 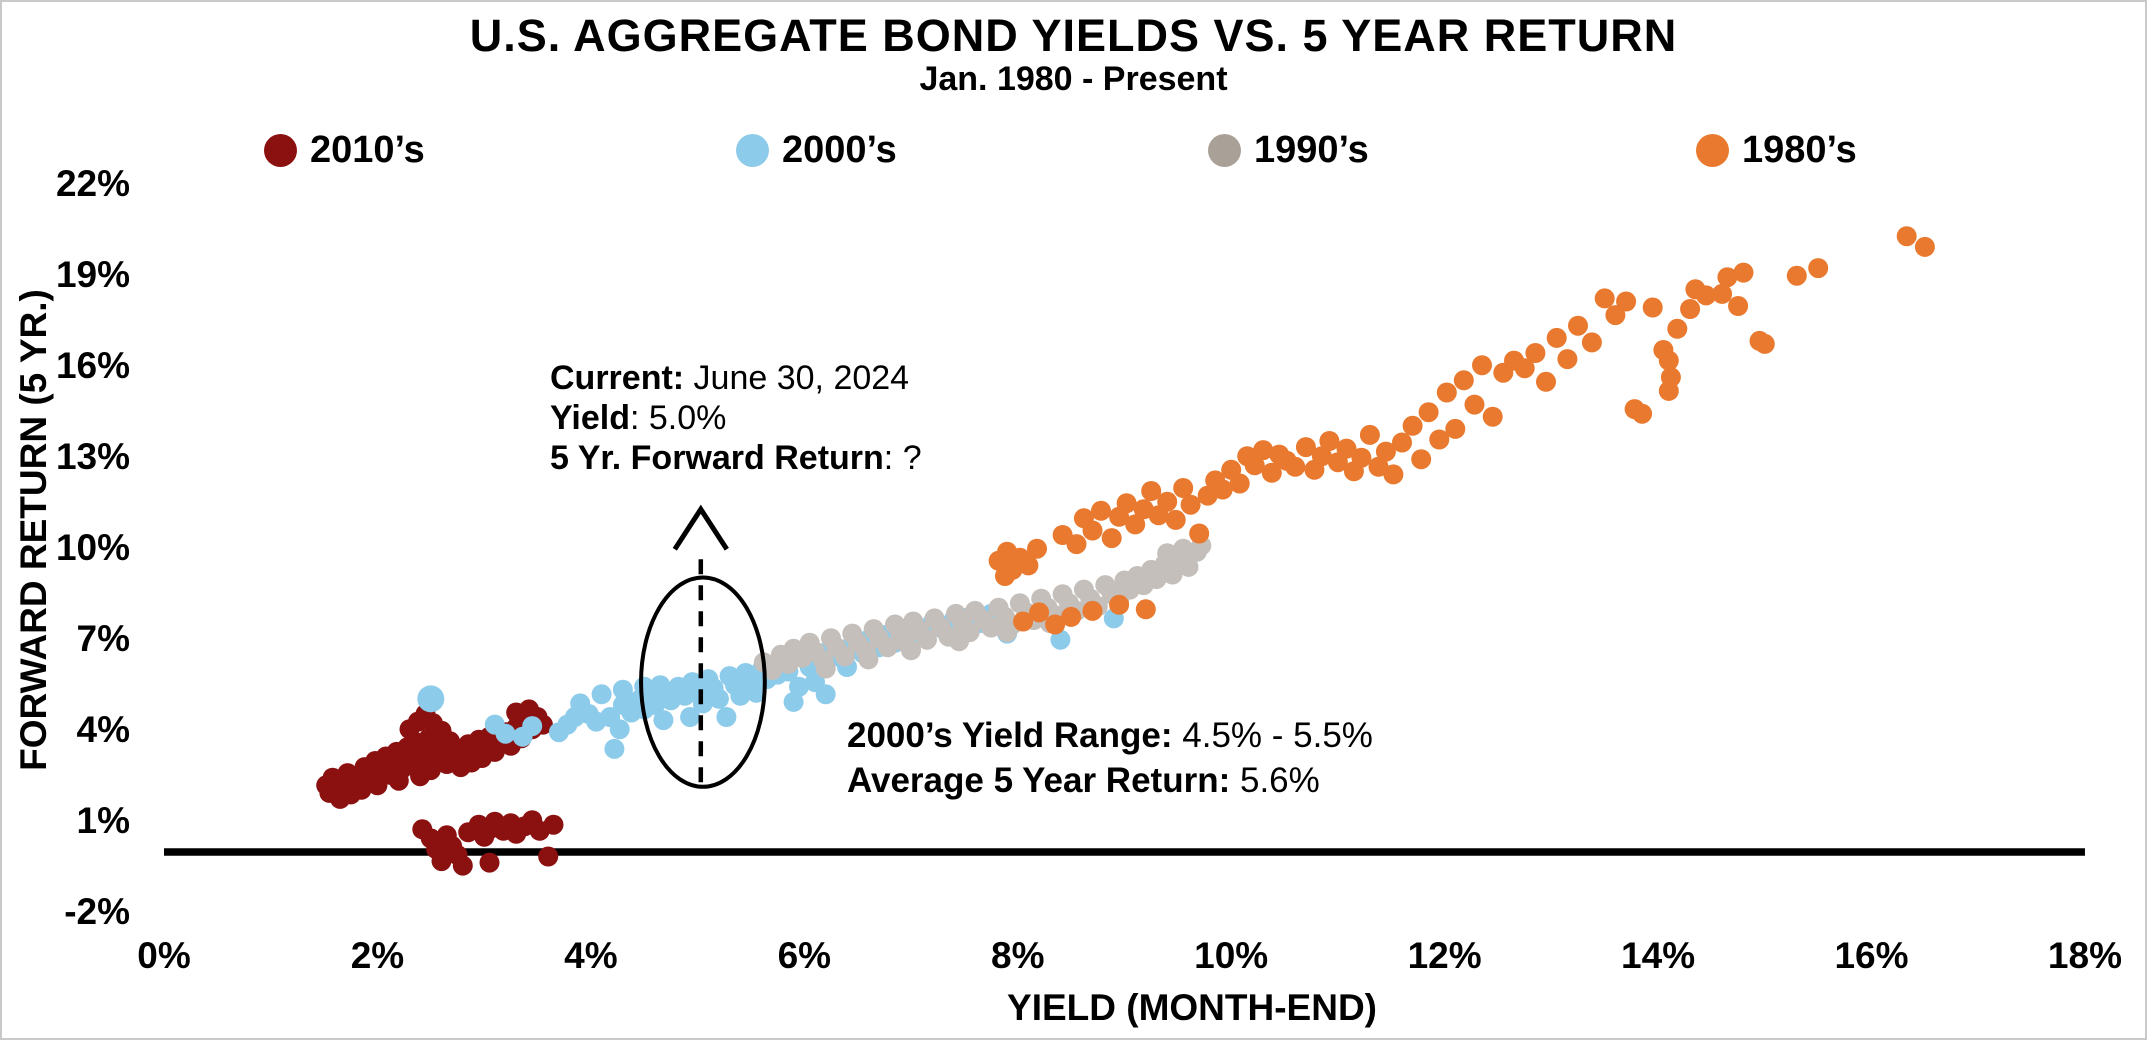 What do you see at coordinates (839, 149) in the screenshot?
I see `legend-label: 2000’s` at bounding box center [839, 149].